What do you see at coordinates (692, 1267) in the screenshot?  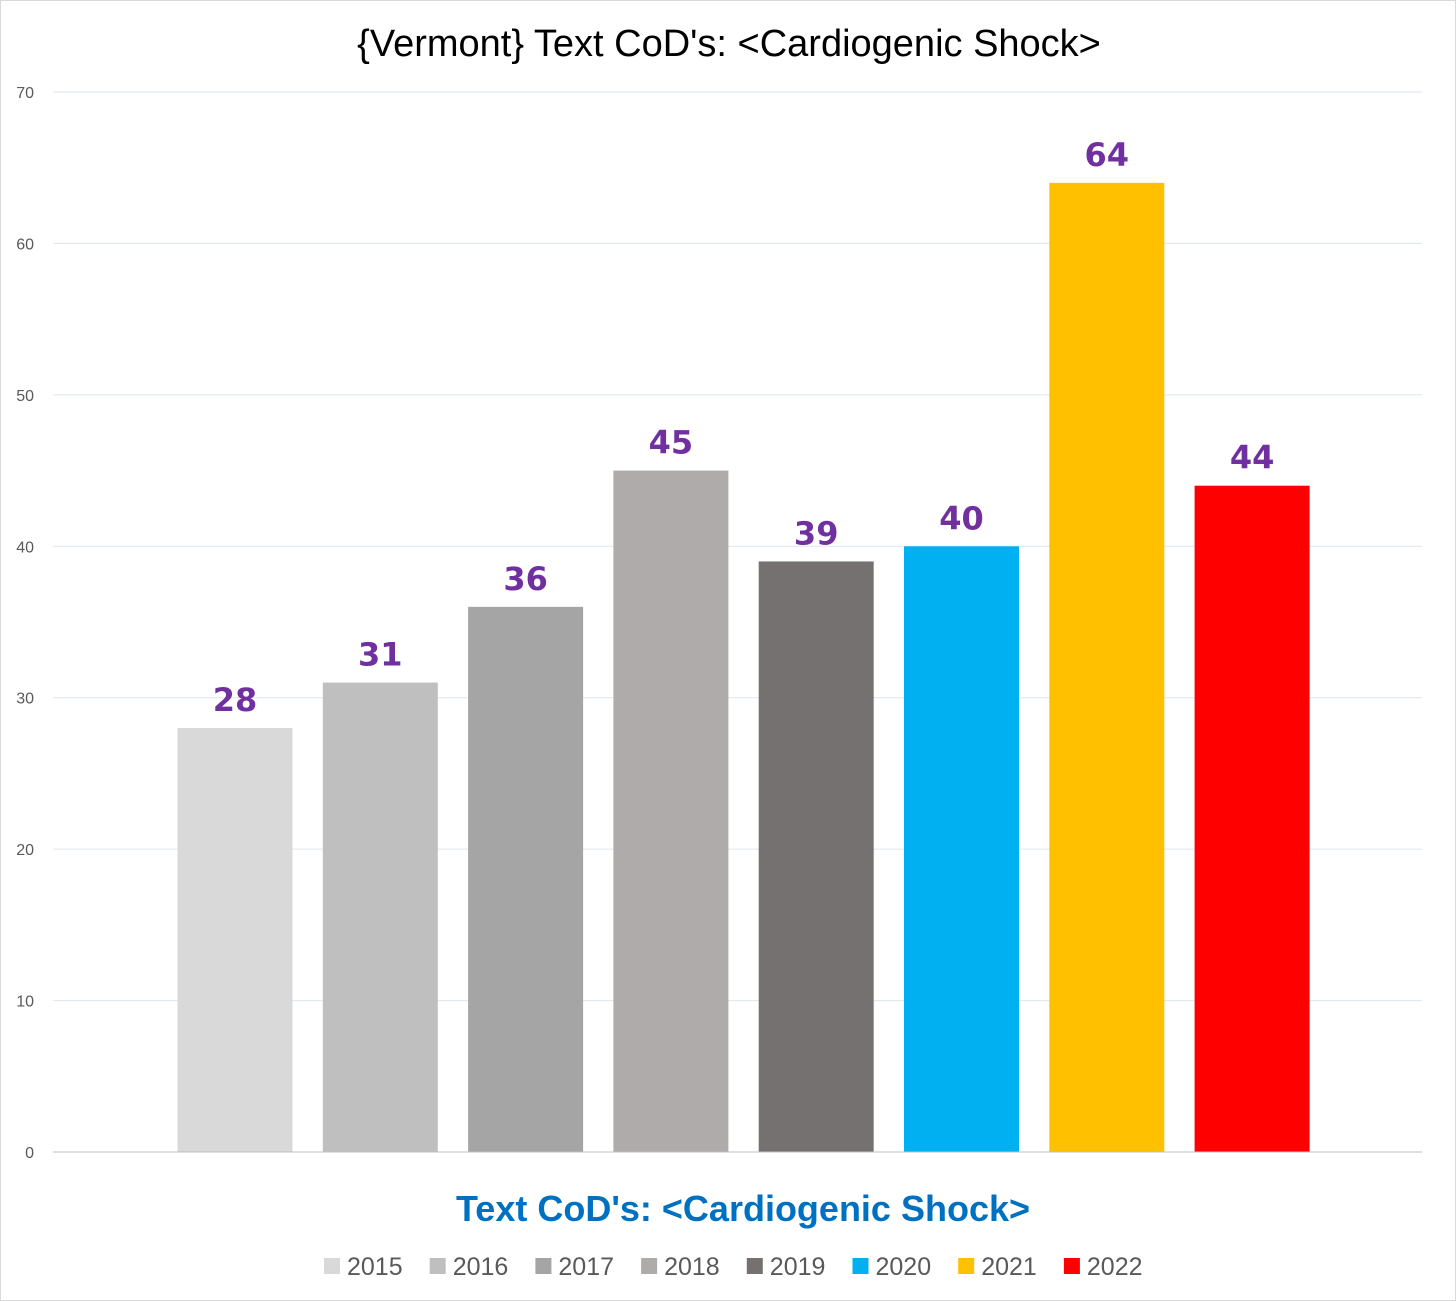 I see `legend-label-2018: 2018` at bounding box center [692, 1267].